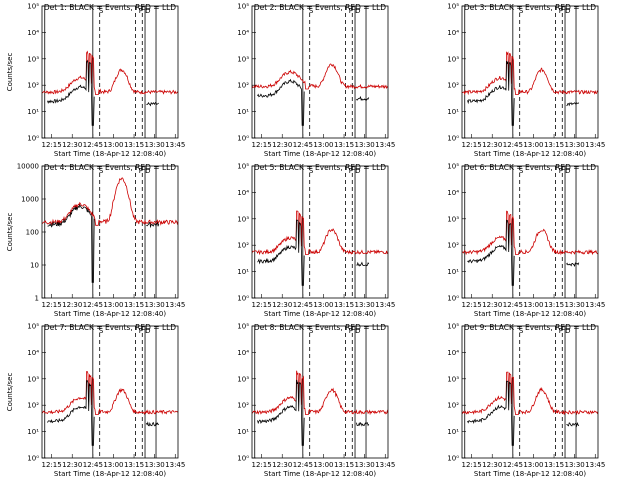 This screenshot has height=480, width=640. Describe the element at coordinates (28, 167) in the screenshot. I see `y-tick-label-4: 10000` at that location.